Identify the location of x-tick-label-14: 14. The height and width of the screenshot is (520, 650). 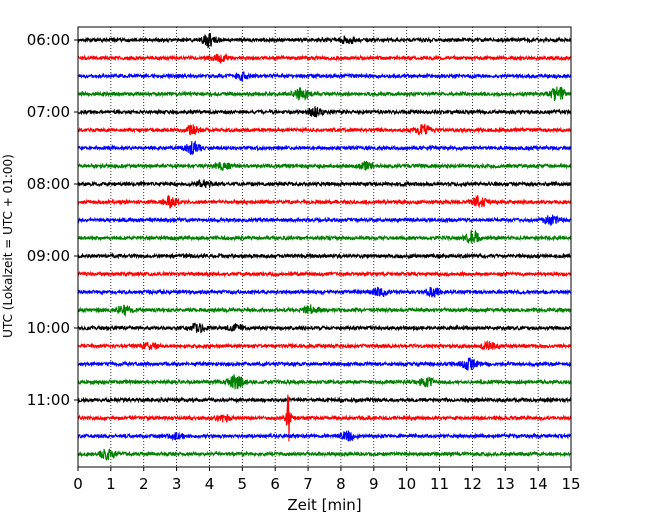
(538, 484).